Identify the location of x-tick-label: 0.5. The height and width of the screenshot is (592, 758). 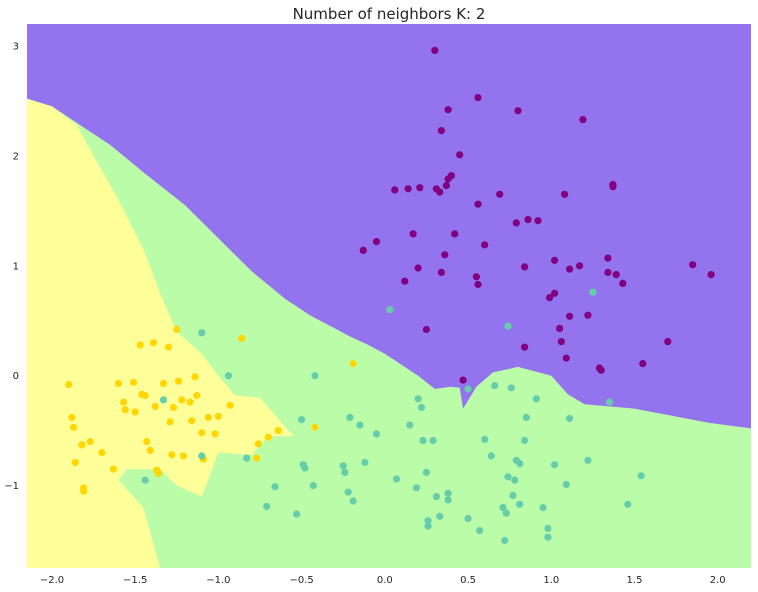
(468, 580).